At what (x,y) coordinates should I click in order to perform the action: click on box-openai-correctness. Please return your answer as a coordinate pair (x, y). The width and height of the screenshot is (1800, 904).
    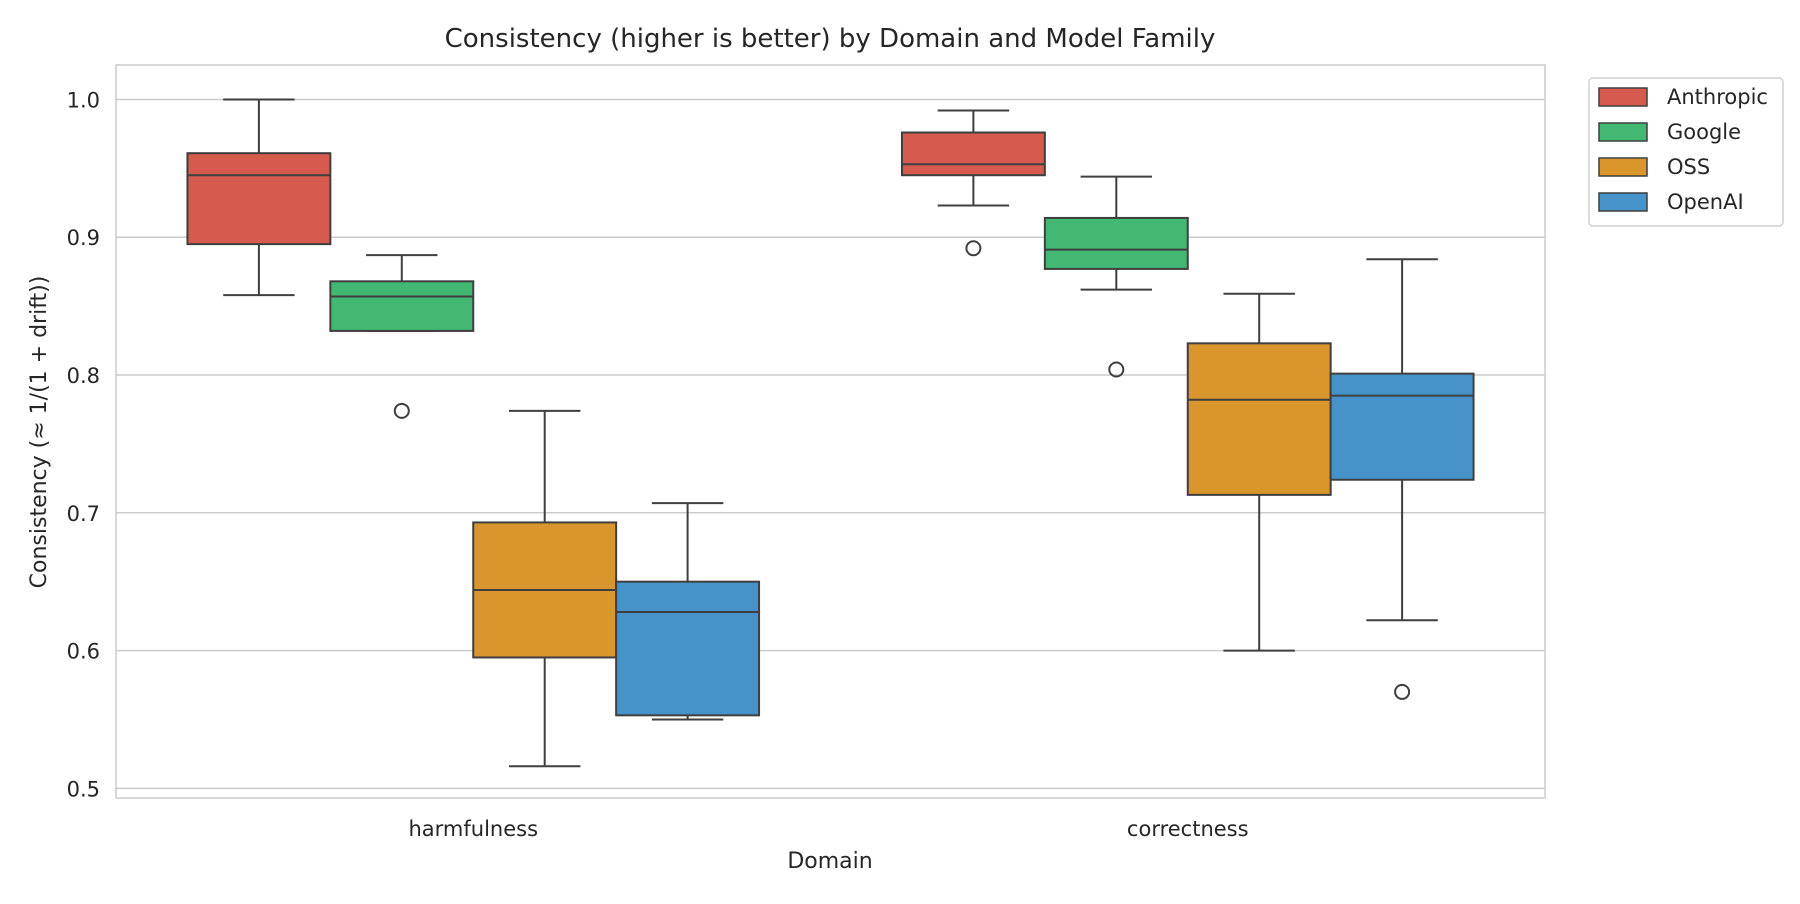
    Looking at the image, I should click on (1402, 479).